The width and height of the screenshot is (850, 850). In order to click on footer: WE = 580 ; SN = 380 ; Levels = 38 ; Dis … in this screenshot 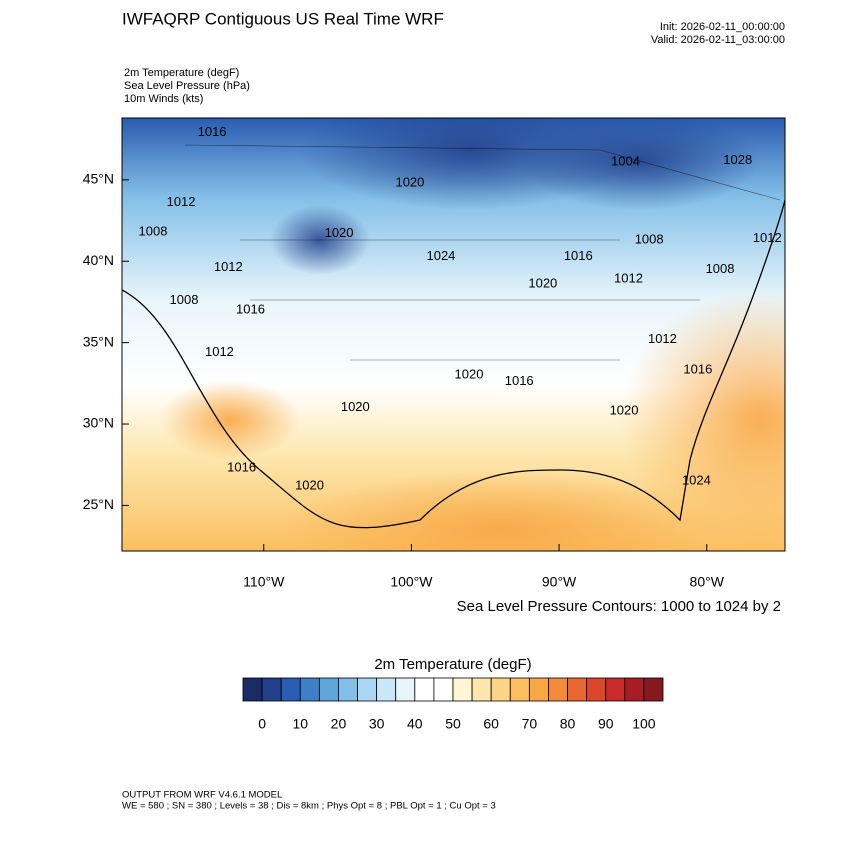, I will do `click(309, 806)`.